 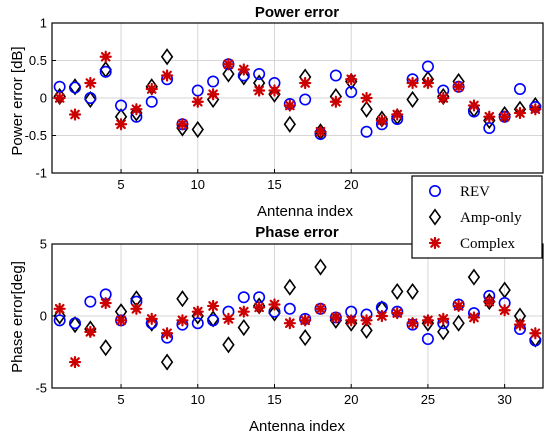 What do you see at coordinates (43, 23) in the screenshot?
I see `y-tick-label: 1` at bounding box center [43, 23].